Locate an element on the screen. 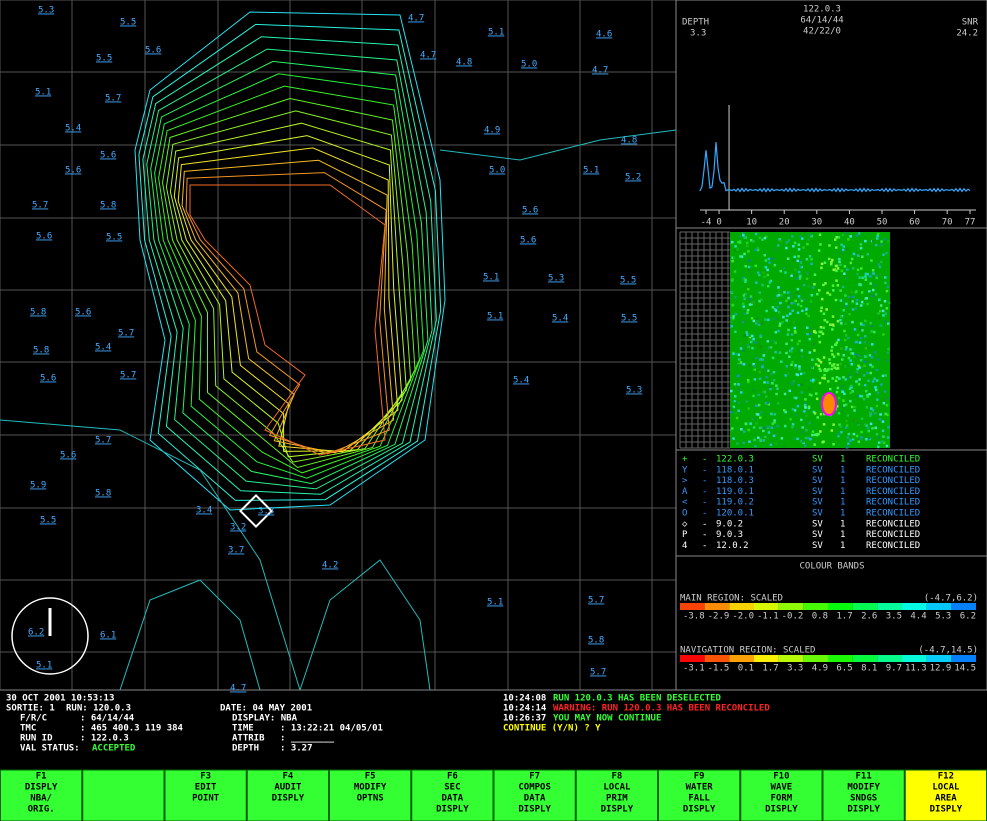  cursor is located at coordinates (256, 511).